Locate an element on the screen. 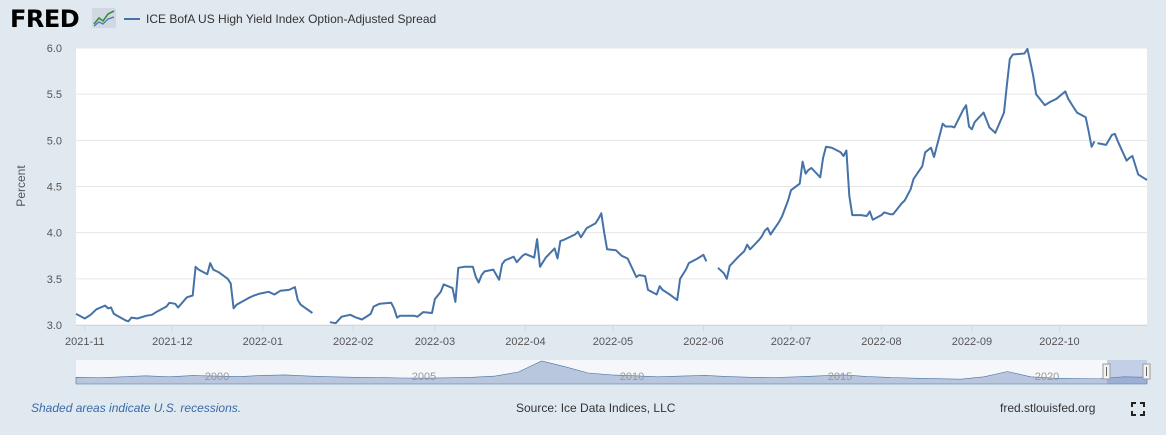 This screenshot has width=1166, height=435. navigator-area is located at coordinates (611, 372).